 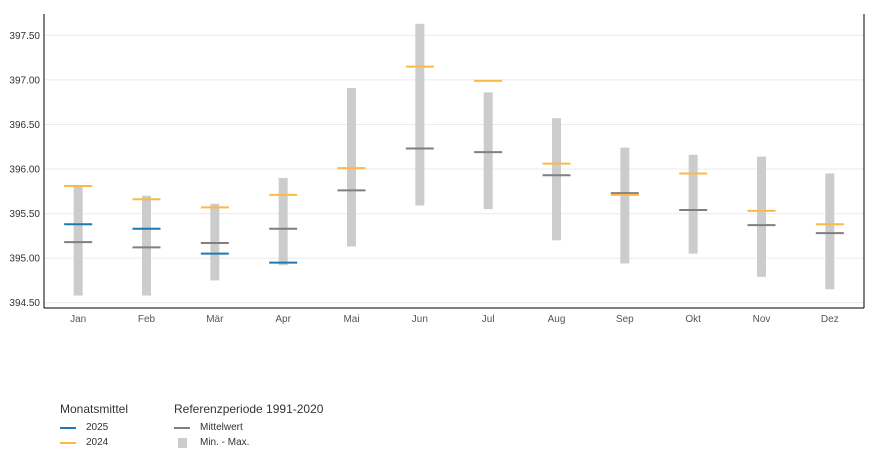 I want to click on legend-item-2024: 2024, so click(x=94, y=442).